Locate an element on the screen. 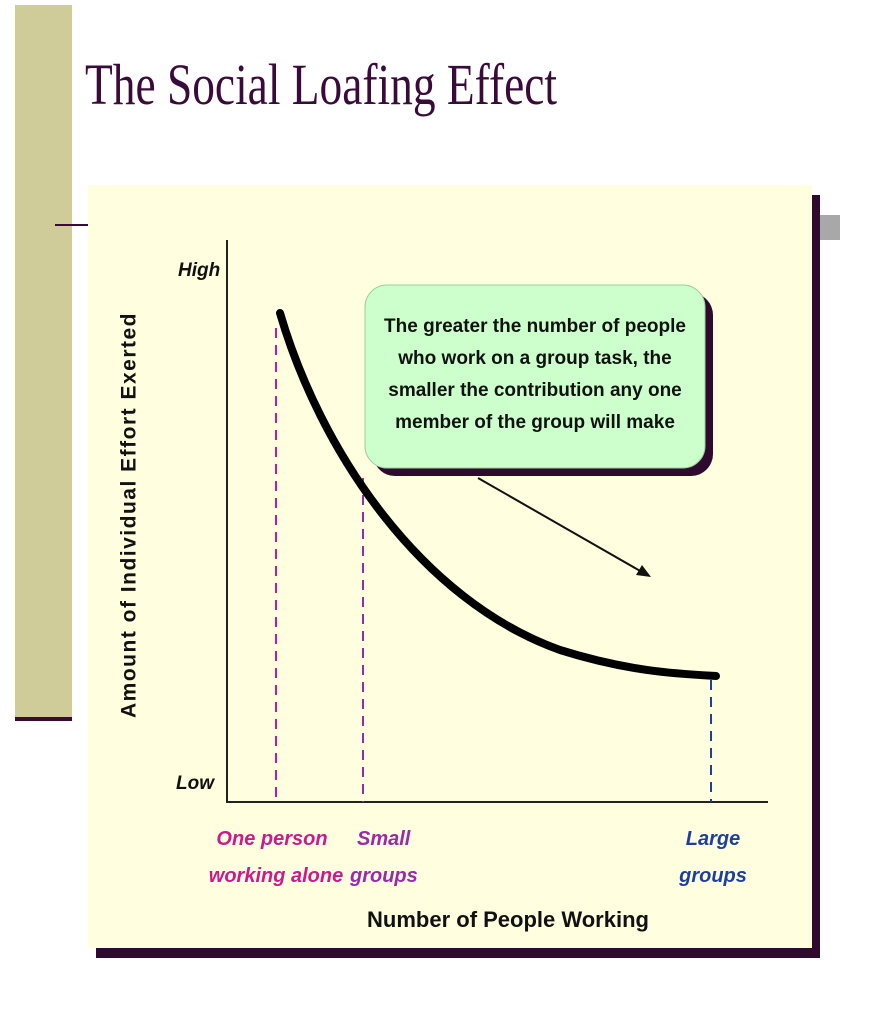  category-label: working alone is located at coordinates (276, 876).